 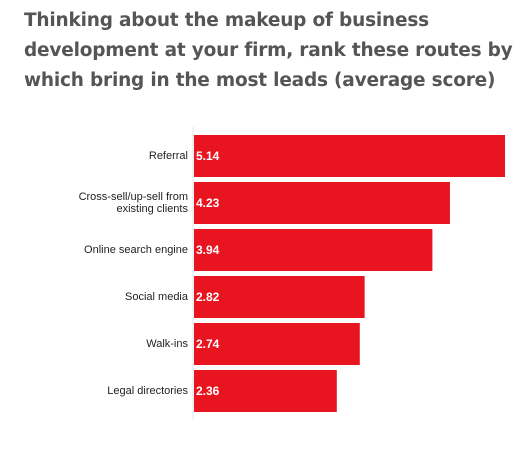 What do you see at coordinates (208, 344) in the screenshot?
I see `value-label-5: 2.74` at bounding box center [208, 344].